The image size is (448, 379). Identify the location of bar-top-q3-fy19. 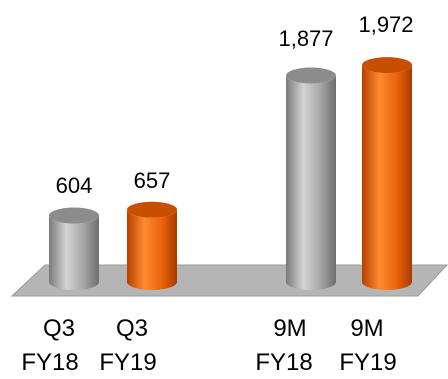
(152, 209).